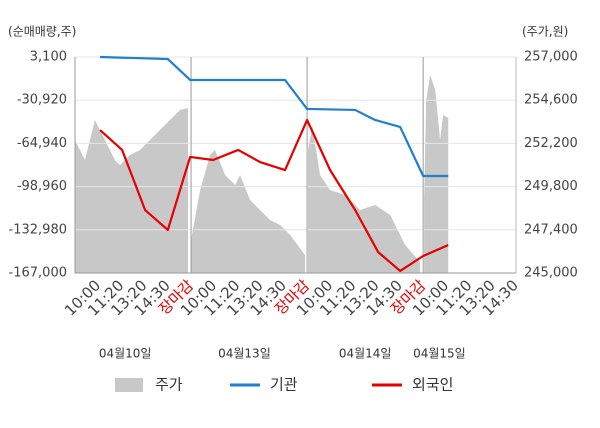 Image resolution: width=600 pixels, height=428 pixels. I want to click on y-tick-label: -30,920, so click(42, 100).